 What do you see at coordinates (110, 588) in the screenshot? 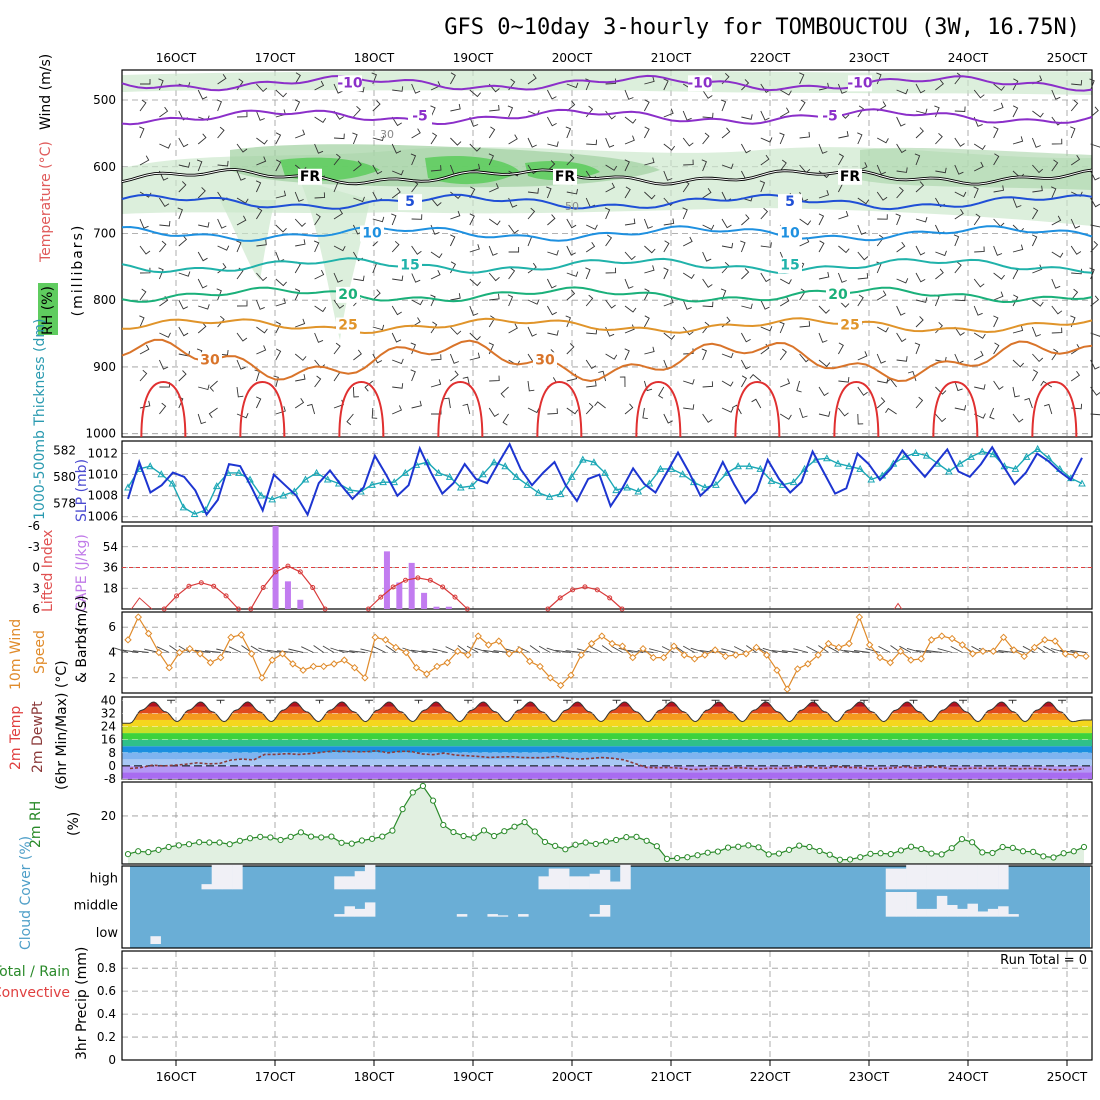
I see `cape-tick-label: 18` at bounding box center [110, 588].